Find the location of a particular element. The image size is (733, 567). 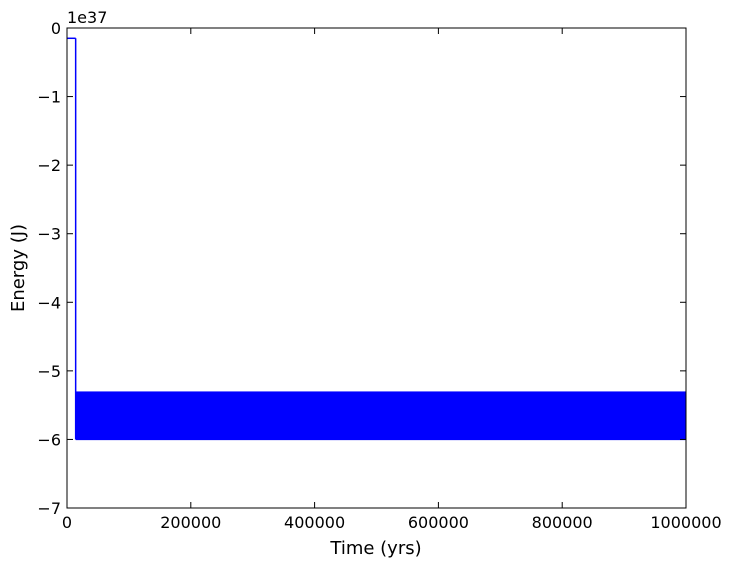

x-axis-label: Time (yrs) is located at coordinates (375, 548).